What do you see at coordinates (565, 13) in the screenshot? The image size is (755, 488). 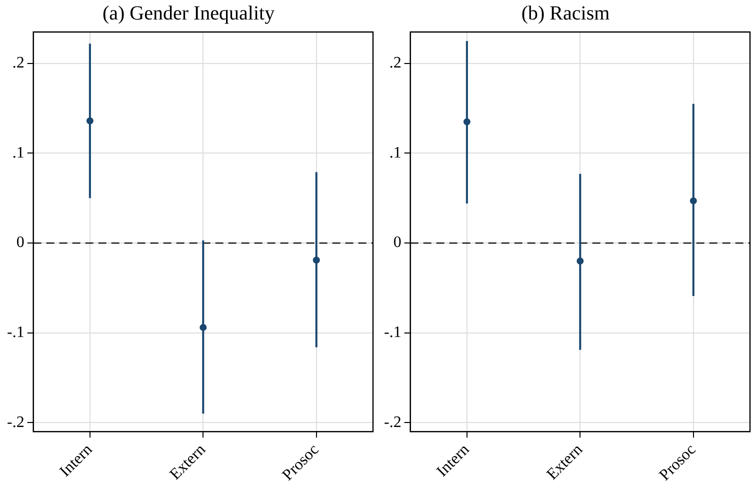 I see `chart-title: (b) Racism` at bounding box center [565, 13].